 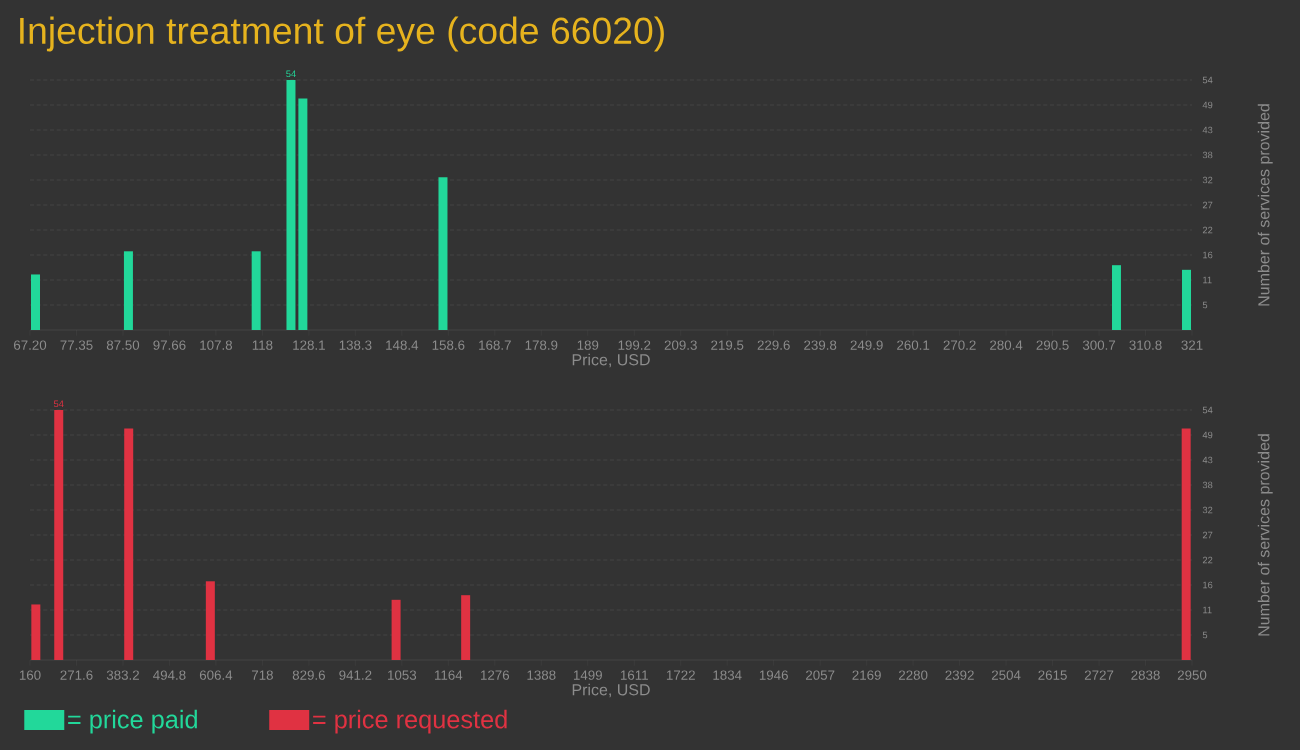 I want to click on x-tick-label: 87.50, so click(x=123, y=345).